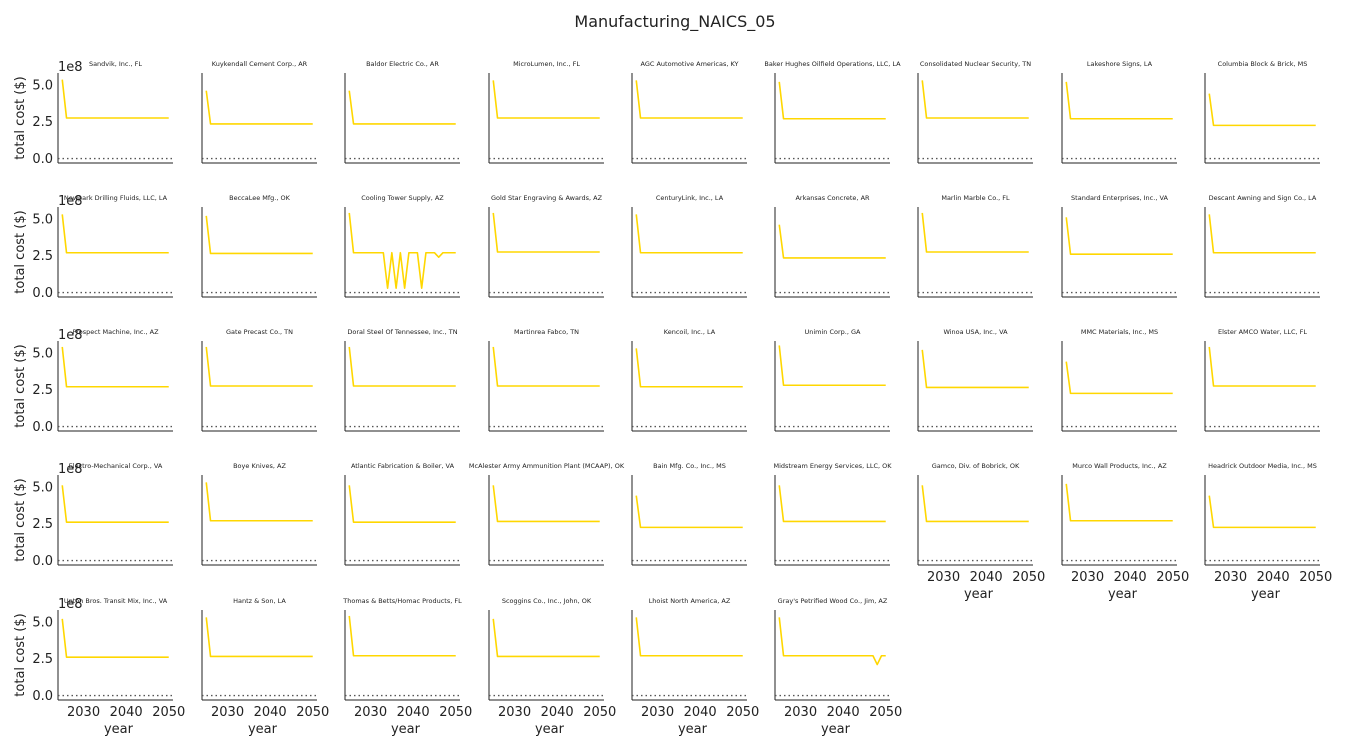  Describe the element at coordinates (115, 332) in the screenshot. I see `panel-title: Prospect Machine, Inc., AZ` at that location.